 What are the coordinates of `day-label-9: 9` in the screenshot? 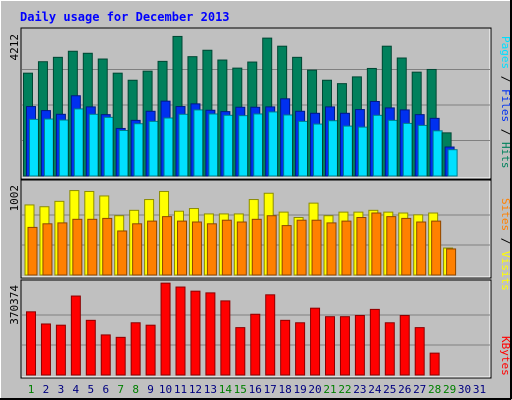 It's located at (150, 389).